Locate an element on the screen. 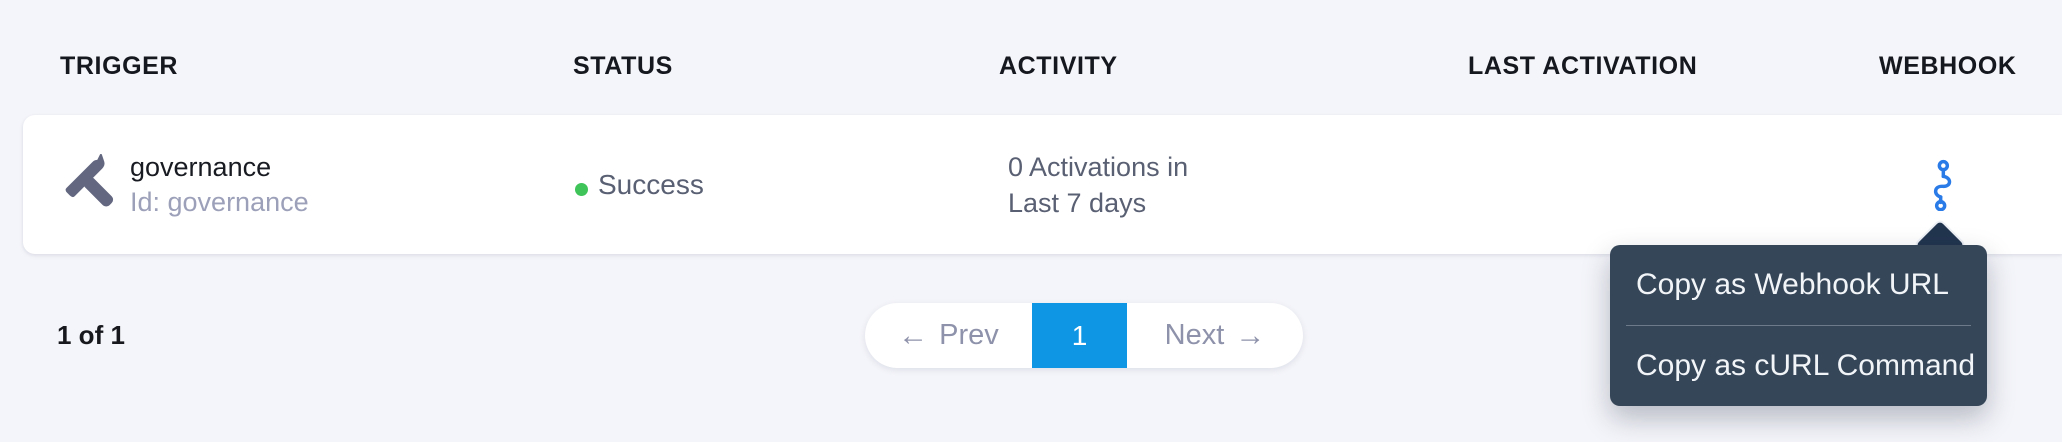 The height and width of the screenshot is (442, 2062). trigger-name: governance is located at coordinates (201, 167).